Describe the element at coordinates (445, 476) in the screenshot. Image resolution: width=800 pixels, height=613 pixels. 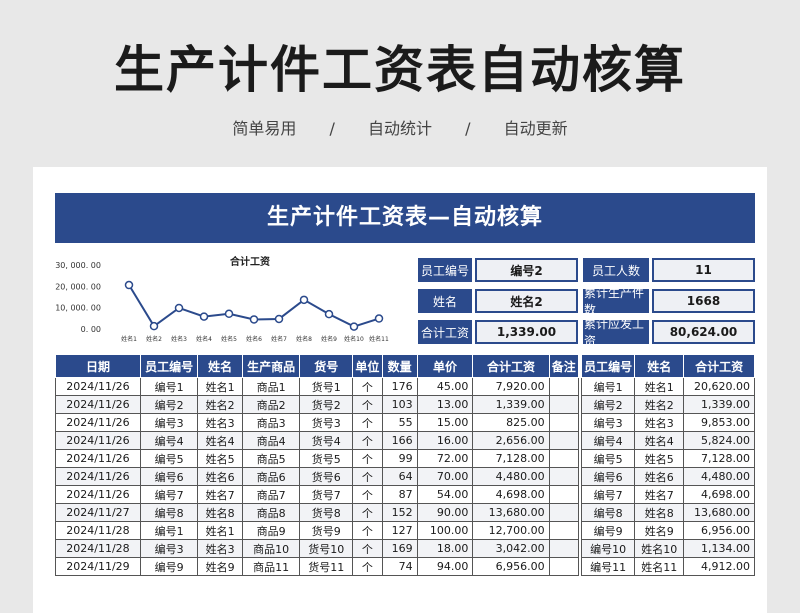
I see `cell-price: 70.00` at that location.